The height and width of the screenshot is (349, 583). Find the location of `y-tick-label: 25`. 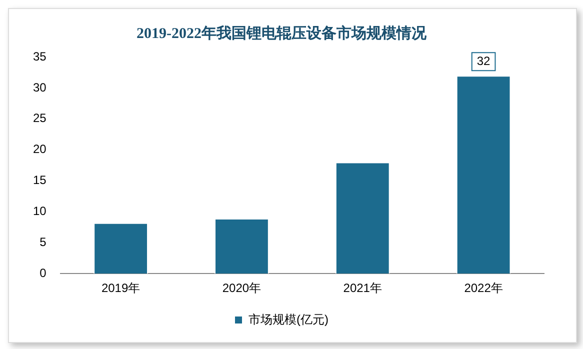

y-tick-label: 25 is located at coordinates (39, 118).